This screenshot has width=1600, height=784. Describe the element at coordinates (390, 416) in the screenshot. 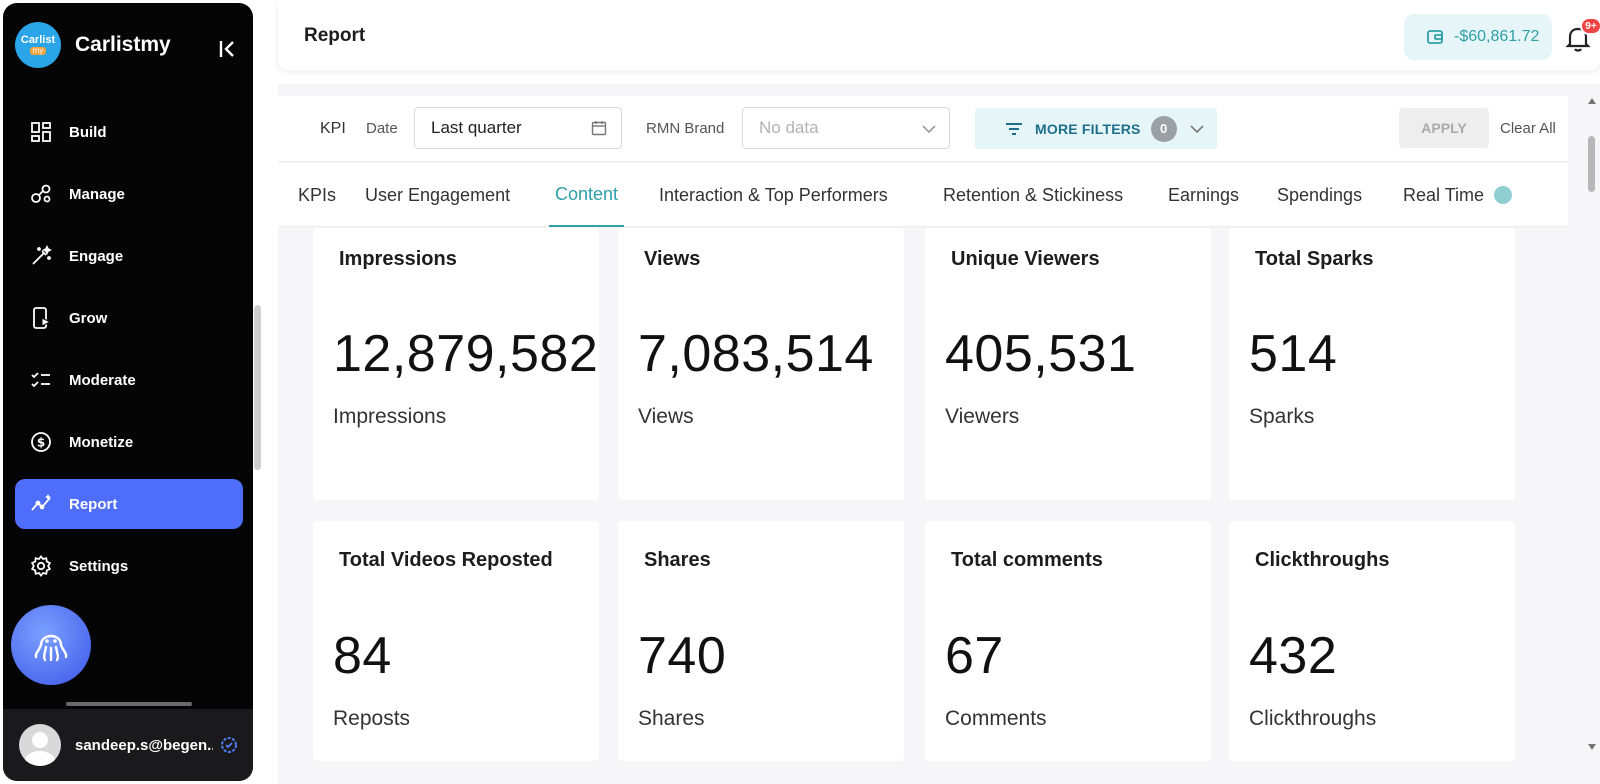

I see `card-unit: Impressions` at that location.